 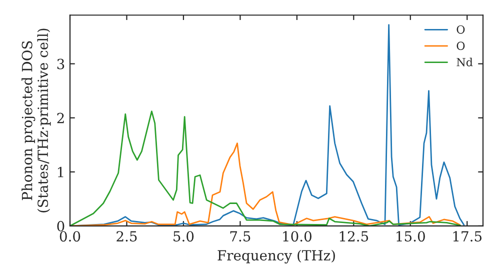 What do you see at coordinates (464, 62) in the screenshot?
I see `legend-label: Nd` at bounding box center [464, 62].